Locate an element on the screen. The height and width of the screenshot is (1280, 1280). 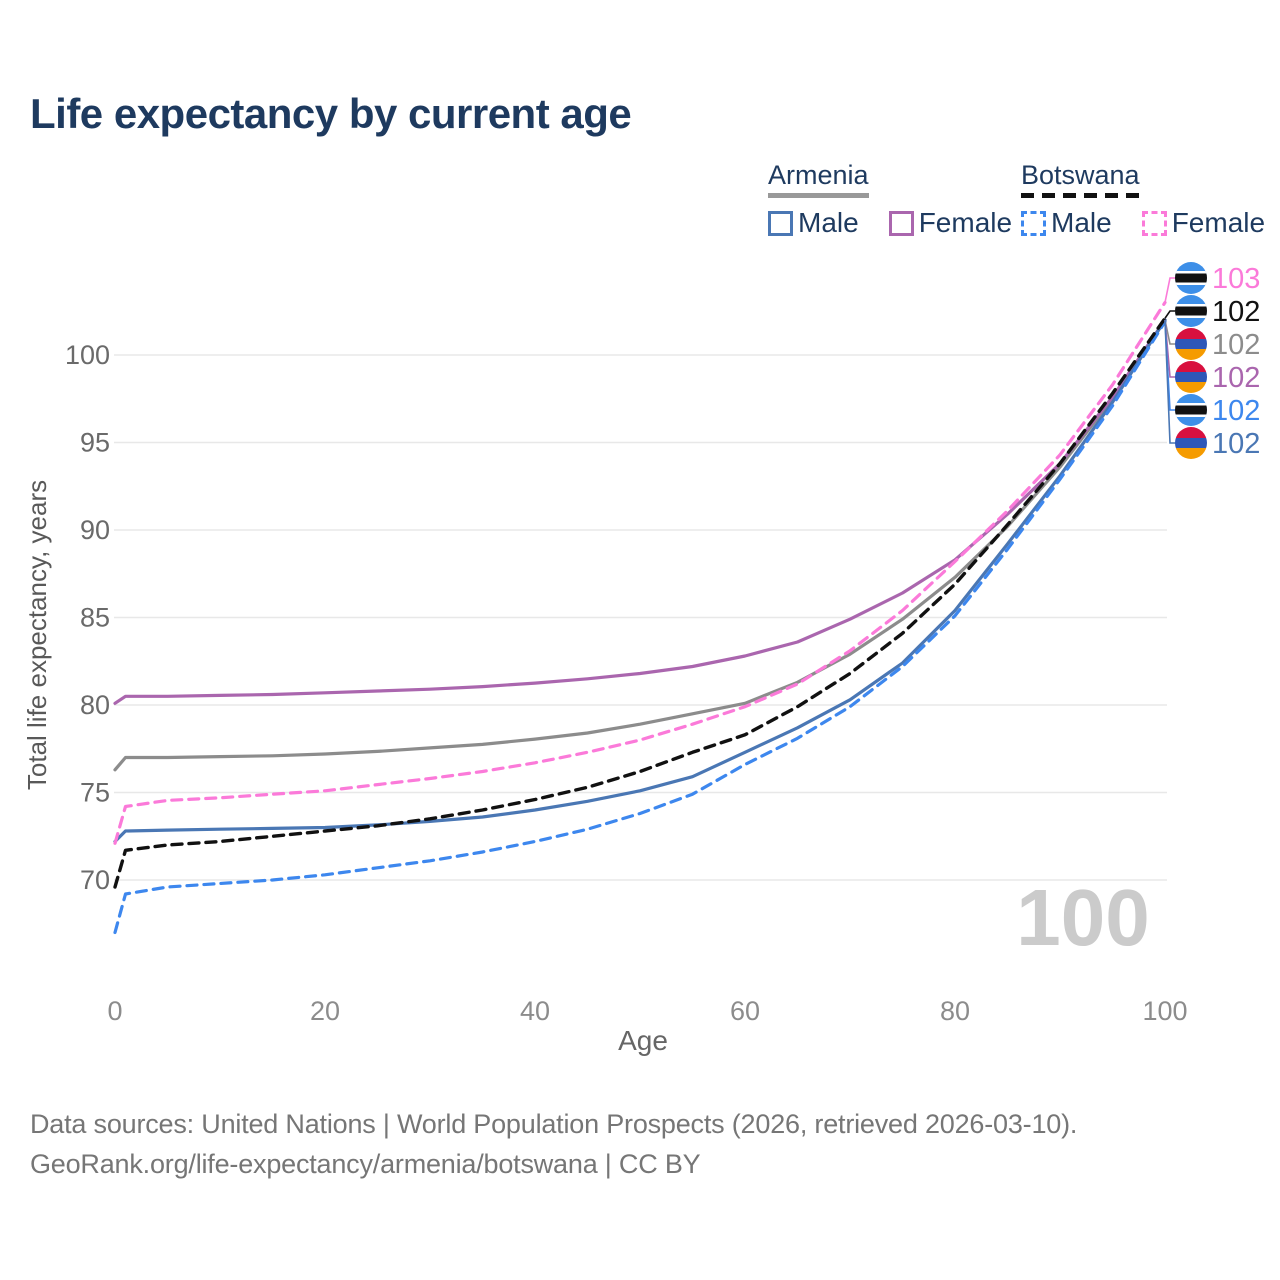
end-label-armenia: 102 is located at coordinates (1217, 344).